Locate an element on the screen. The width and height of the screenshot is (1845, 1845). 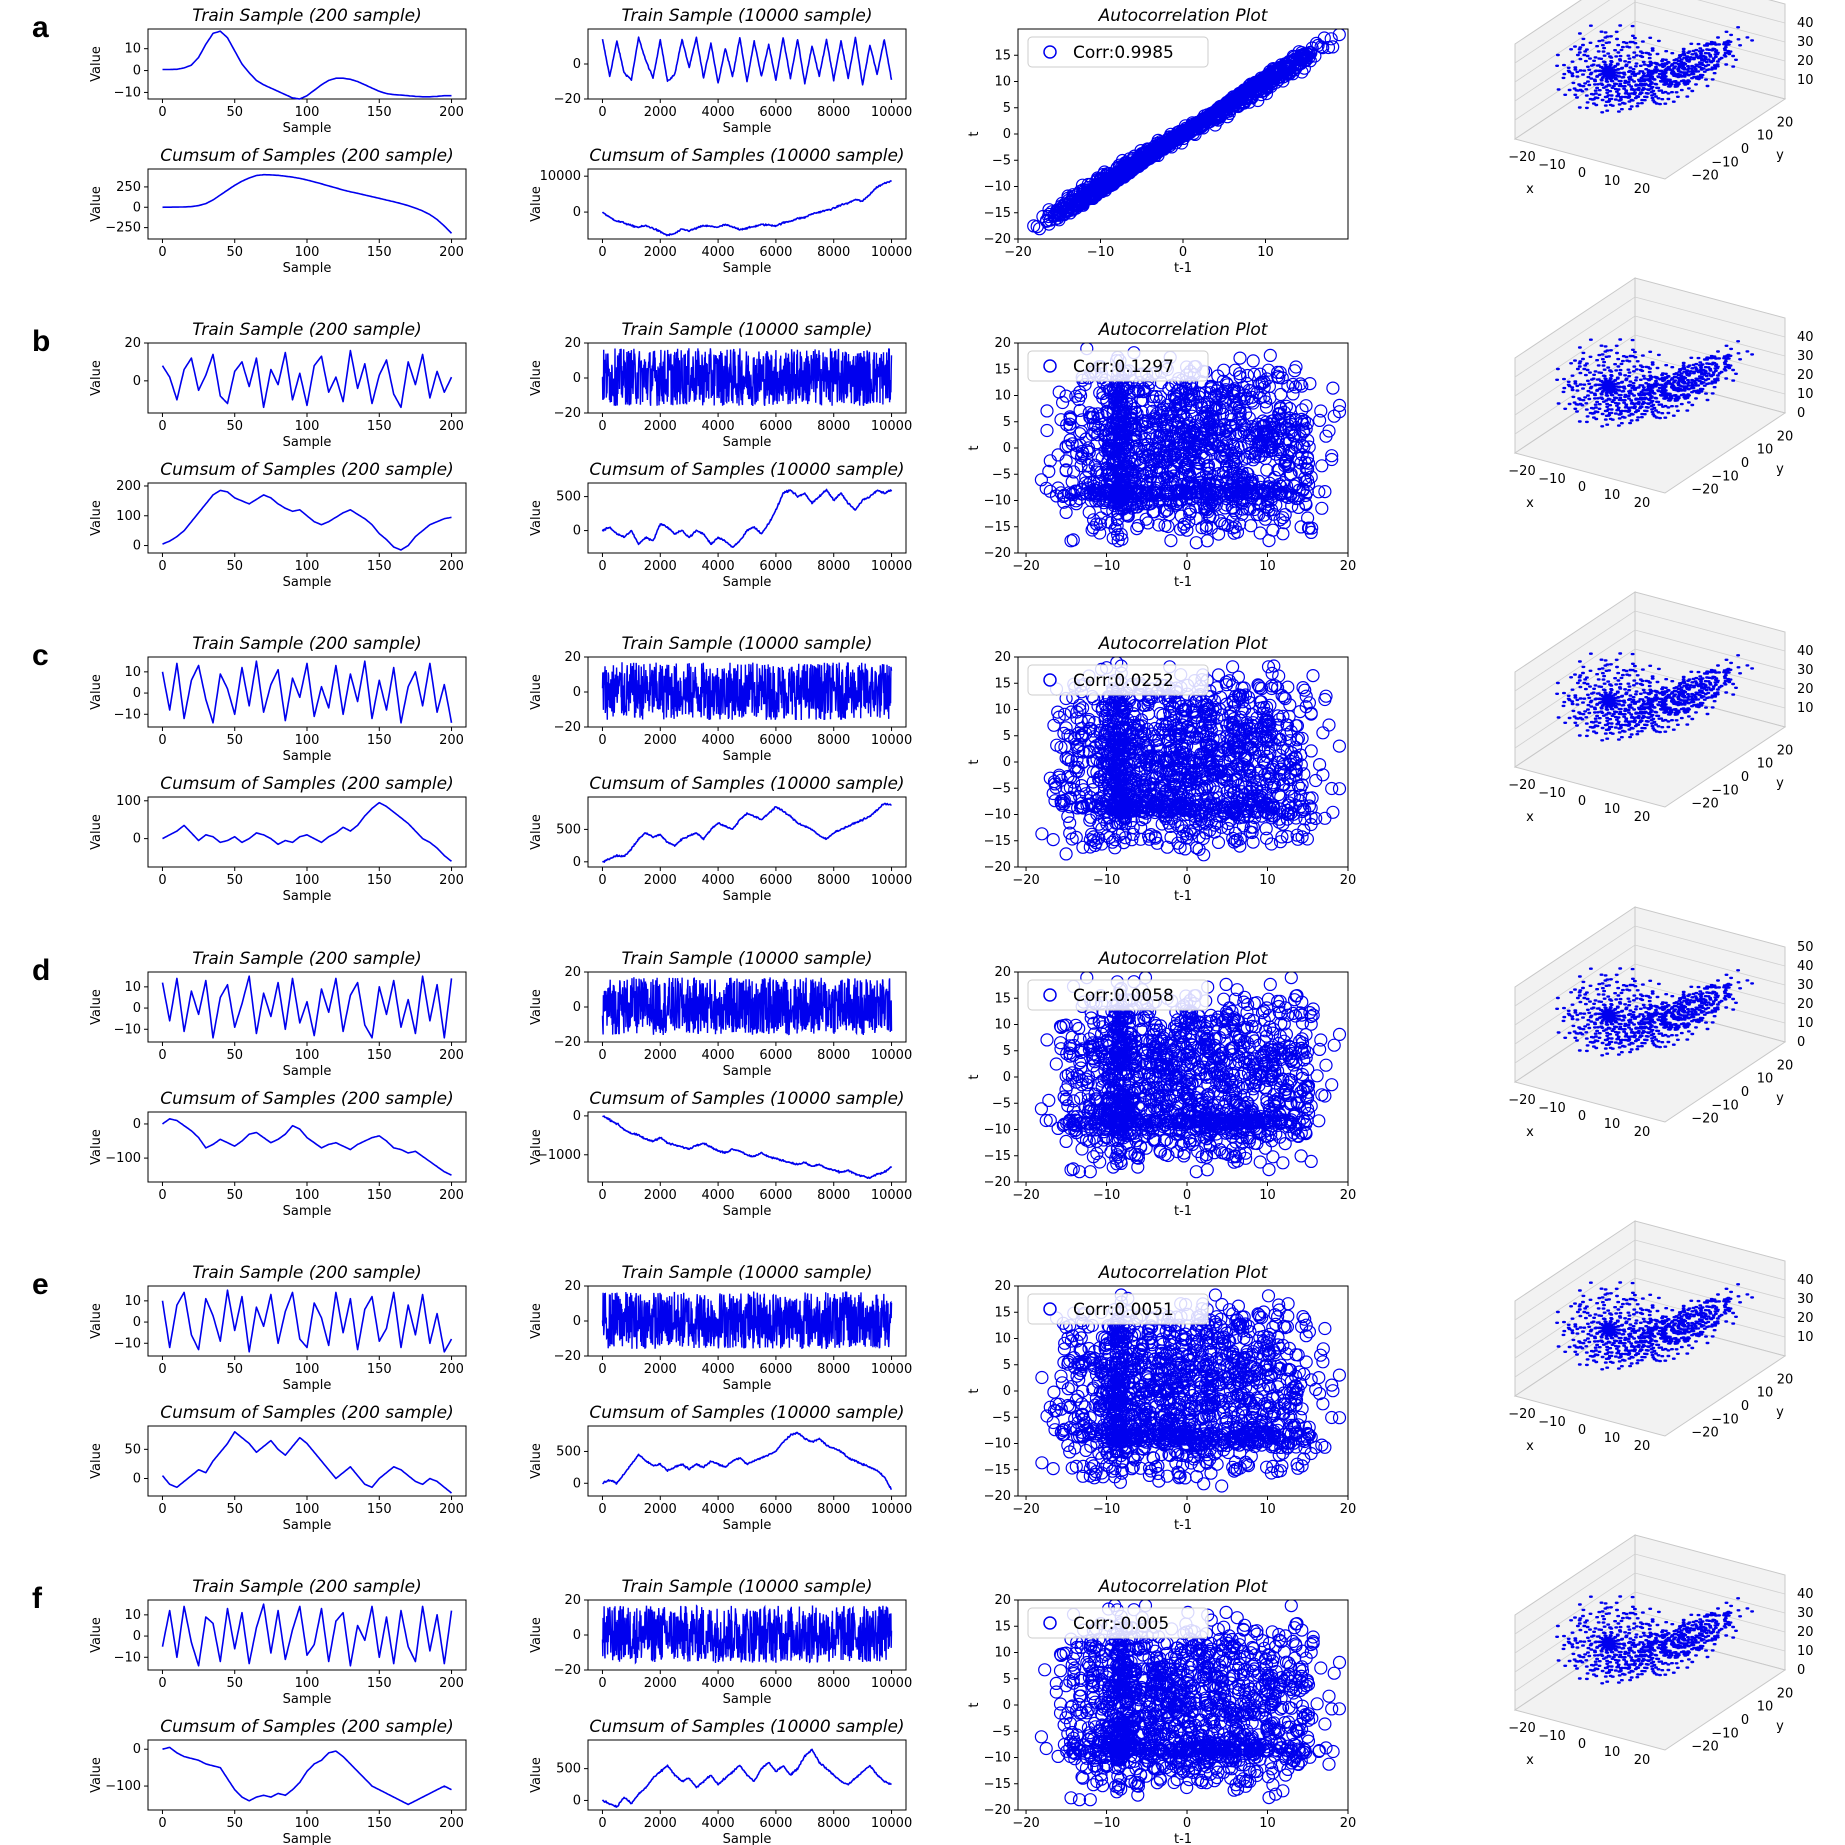
panel-title: Train Sample (200 sample) is located at coordinates (306, 330).